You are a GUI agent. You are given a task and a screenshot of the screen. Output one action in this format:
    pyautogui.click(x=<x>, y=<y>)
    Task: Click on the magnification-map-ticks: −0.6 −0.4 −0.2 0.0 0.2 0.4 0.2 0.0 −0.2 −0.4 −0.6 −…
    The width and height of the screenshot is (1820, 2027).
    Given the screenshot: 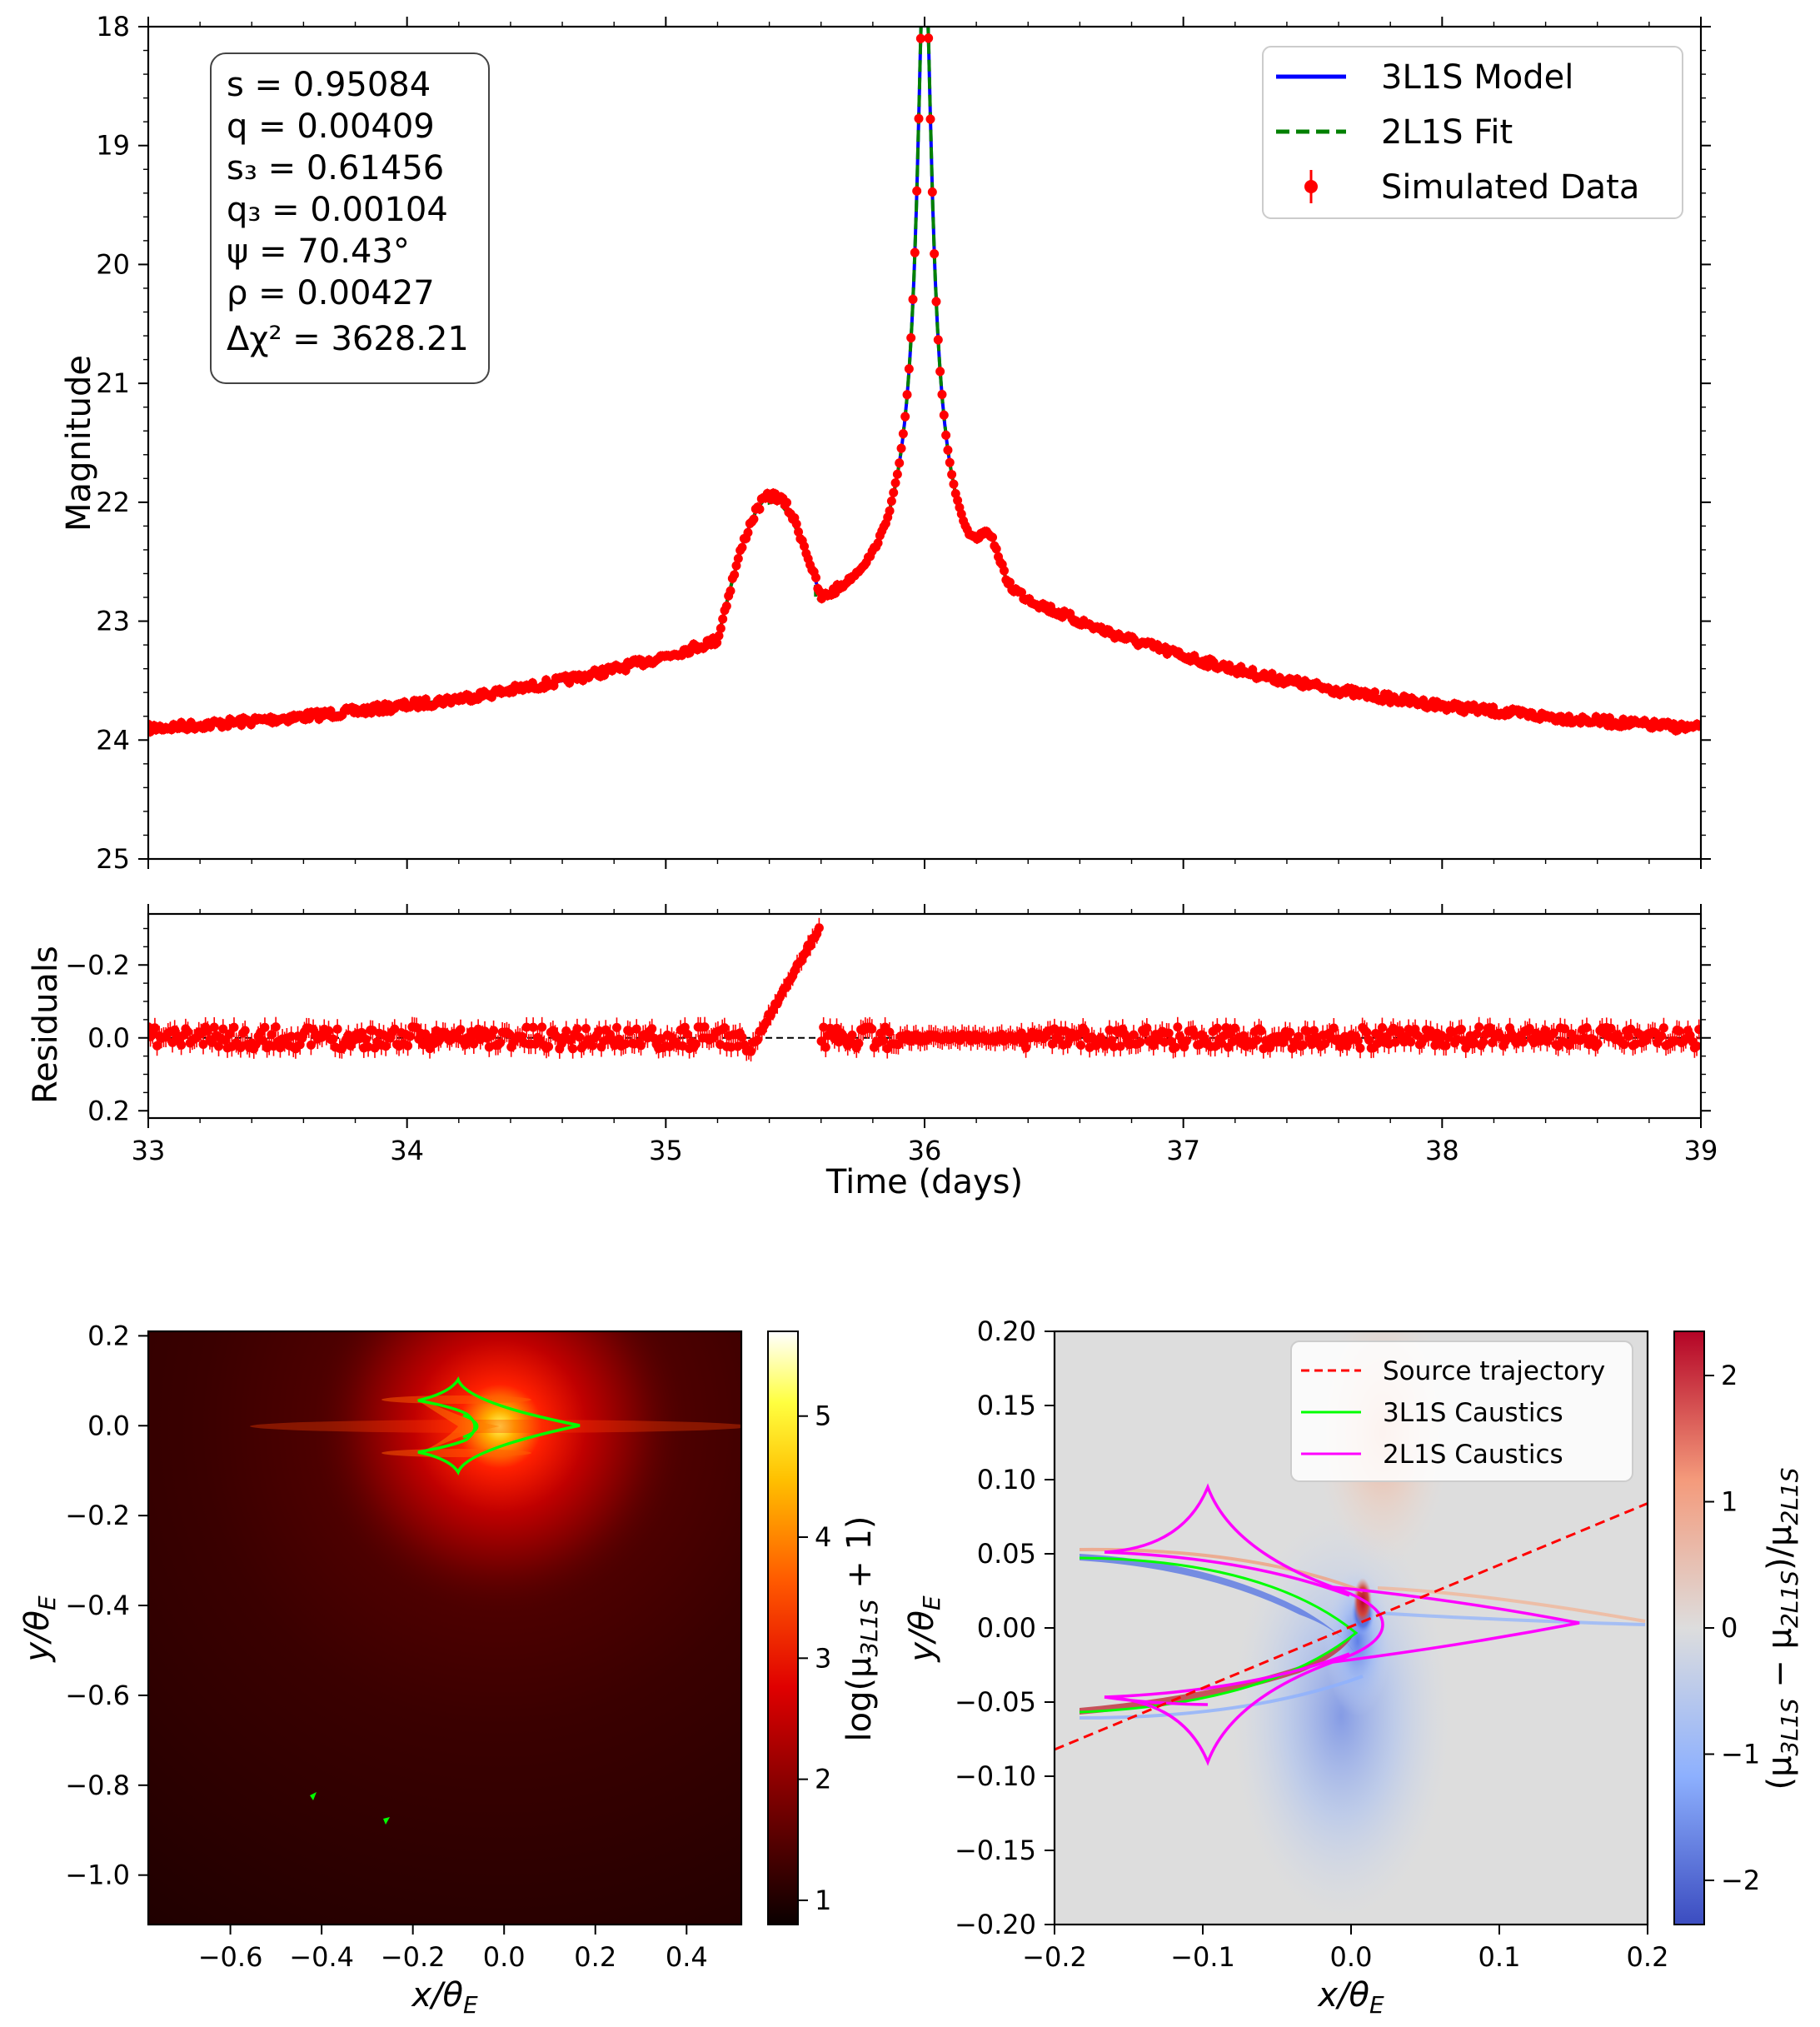 What is the action you would take?
    pyautogui.click(x=386, y=1646)
    